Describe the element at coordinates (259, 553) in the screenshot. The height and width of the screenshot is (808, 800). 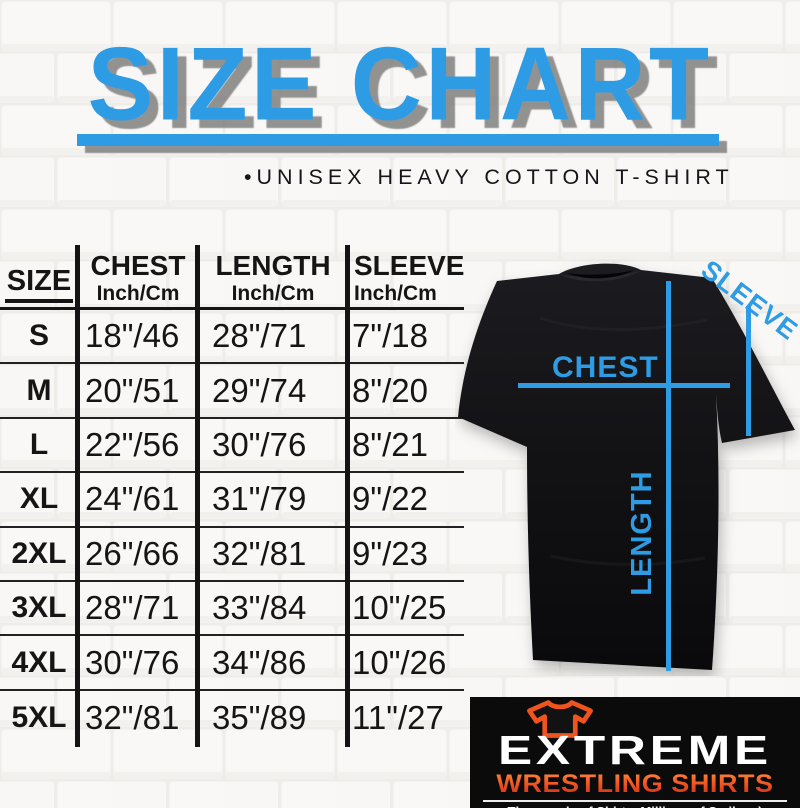
I see `length-cell: 32"/81` at that location.